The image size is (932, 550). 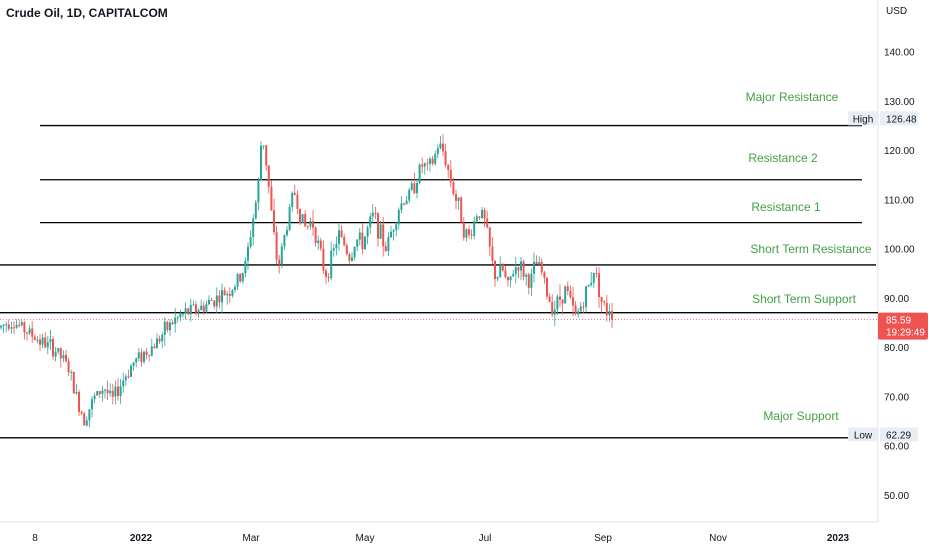 I want to click on low-label: Low, so click(x=863, y=435).